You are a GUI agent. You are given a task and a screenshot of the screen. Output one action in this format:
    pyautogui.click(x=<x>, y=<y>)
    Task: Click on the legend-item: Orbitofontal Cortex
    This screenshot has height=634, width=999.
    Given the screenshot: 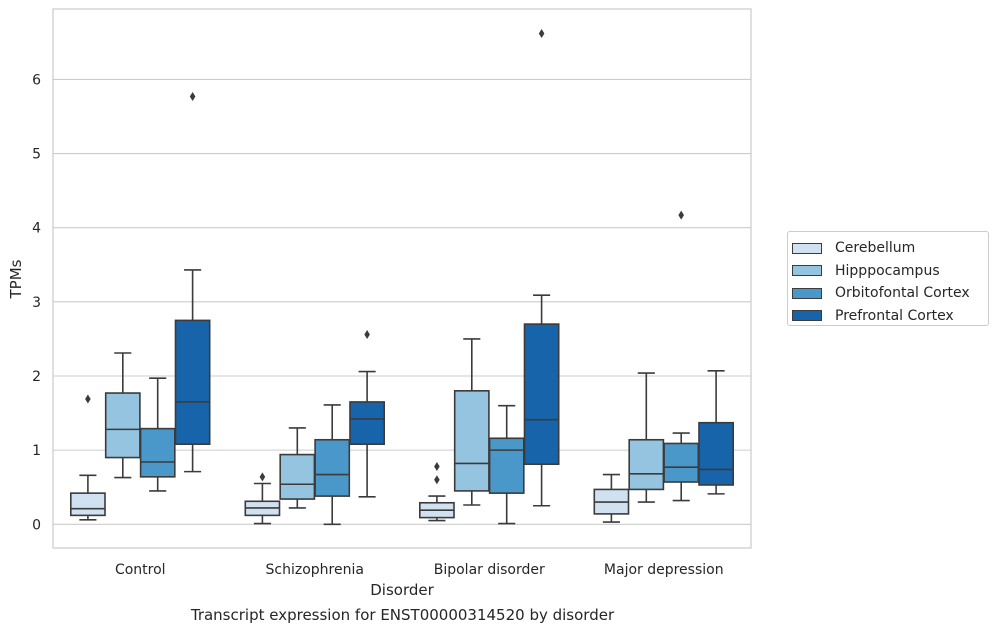 What is the action you would take?
    pyautogui.click(x=890, y=293)
    